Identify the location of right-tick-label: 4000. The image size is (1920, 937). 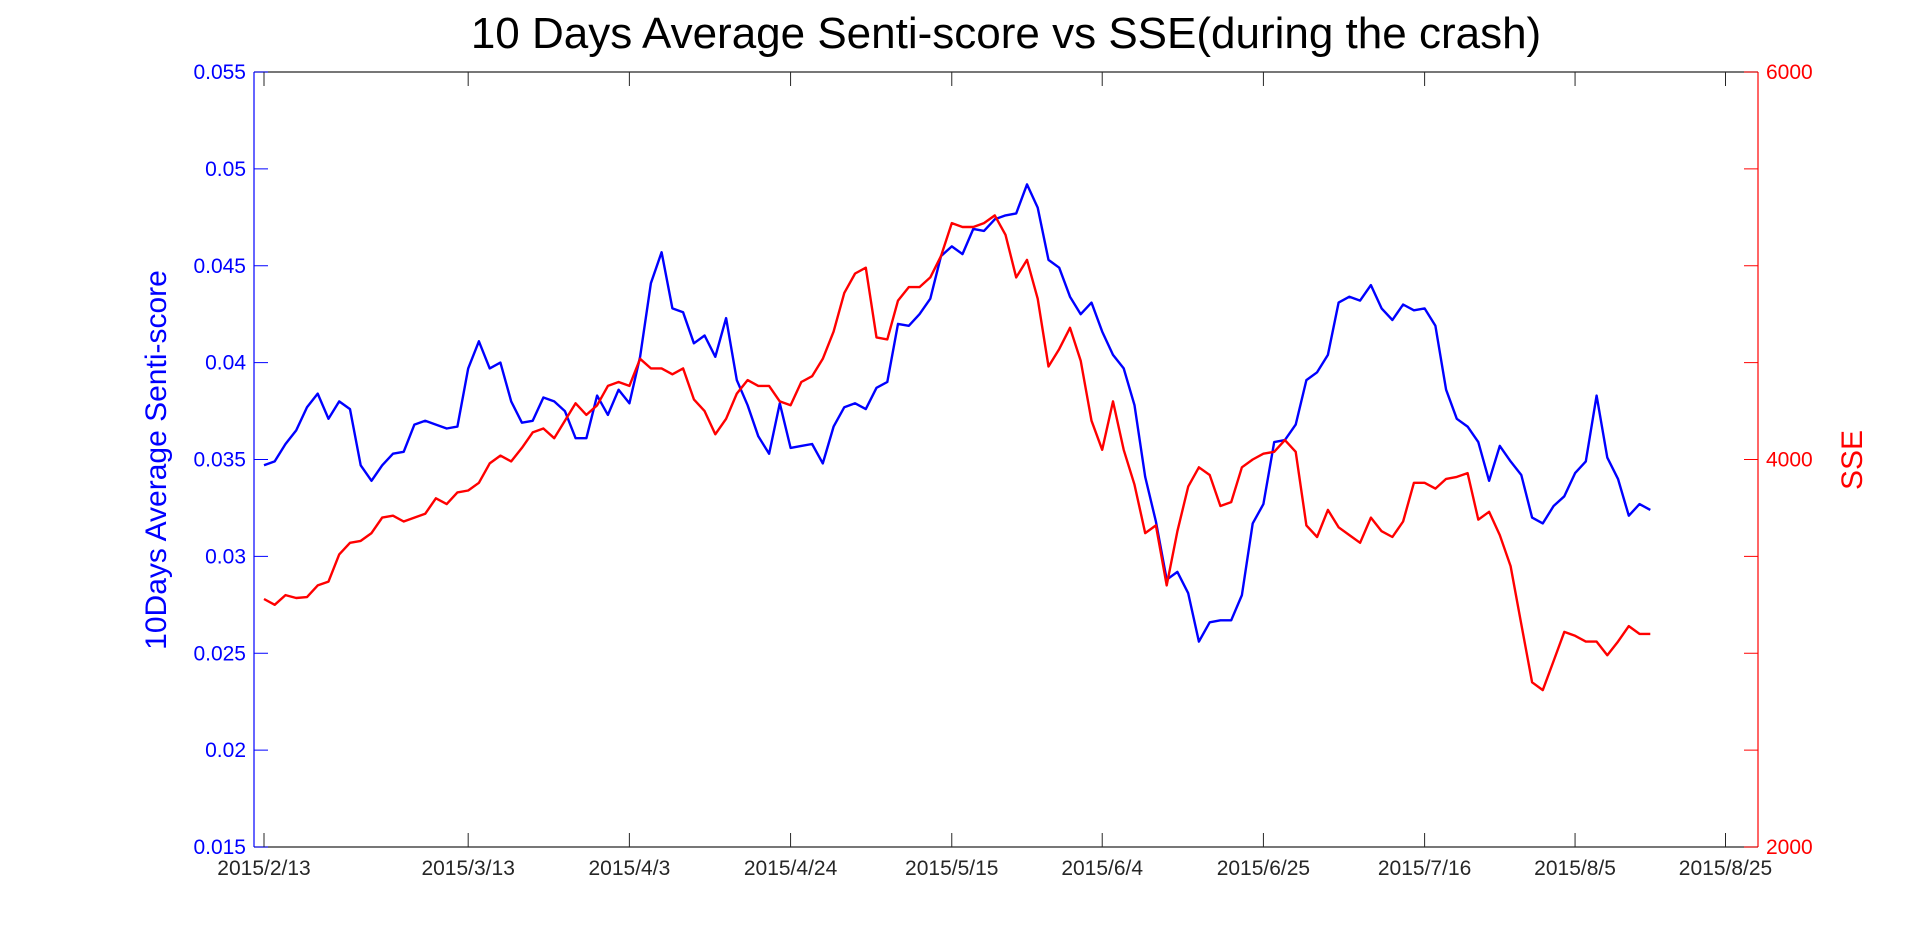
(1789, 460).